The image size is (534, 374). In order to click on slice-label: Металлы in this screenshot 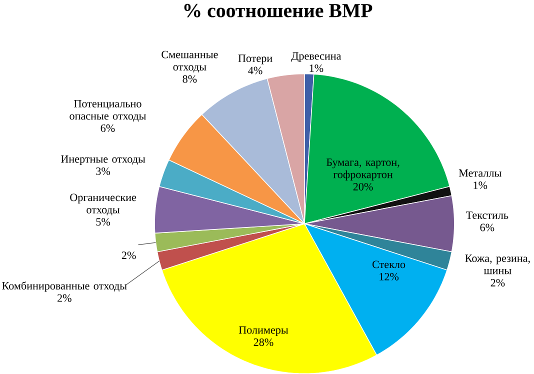, I will do `click(480, 173)`.